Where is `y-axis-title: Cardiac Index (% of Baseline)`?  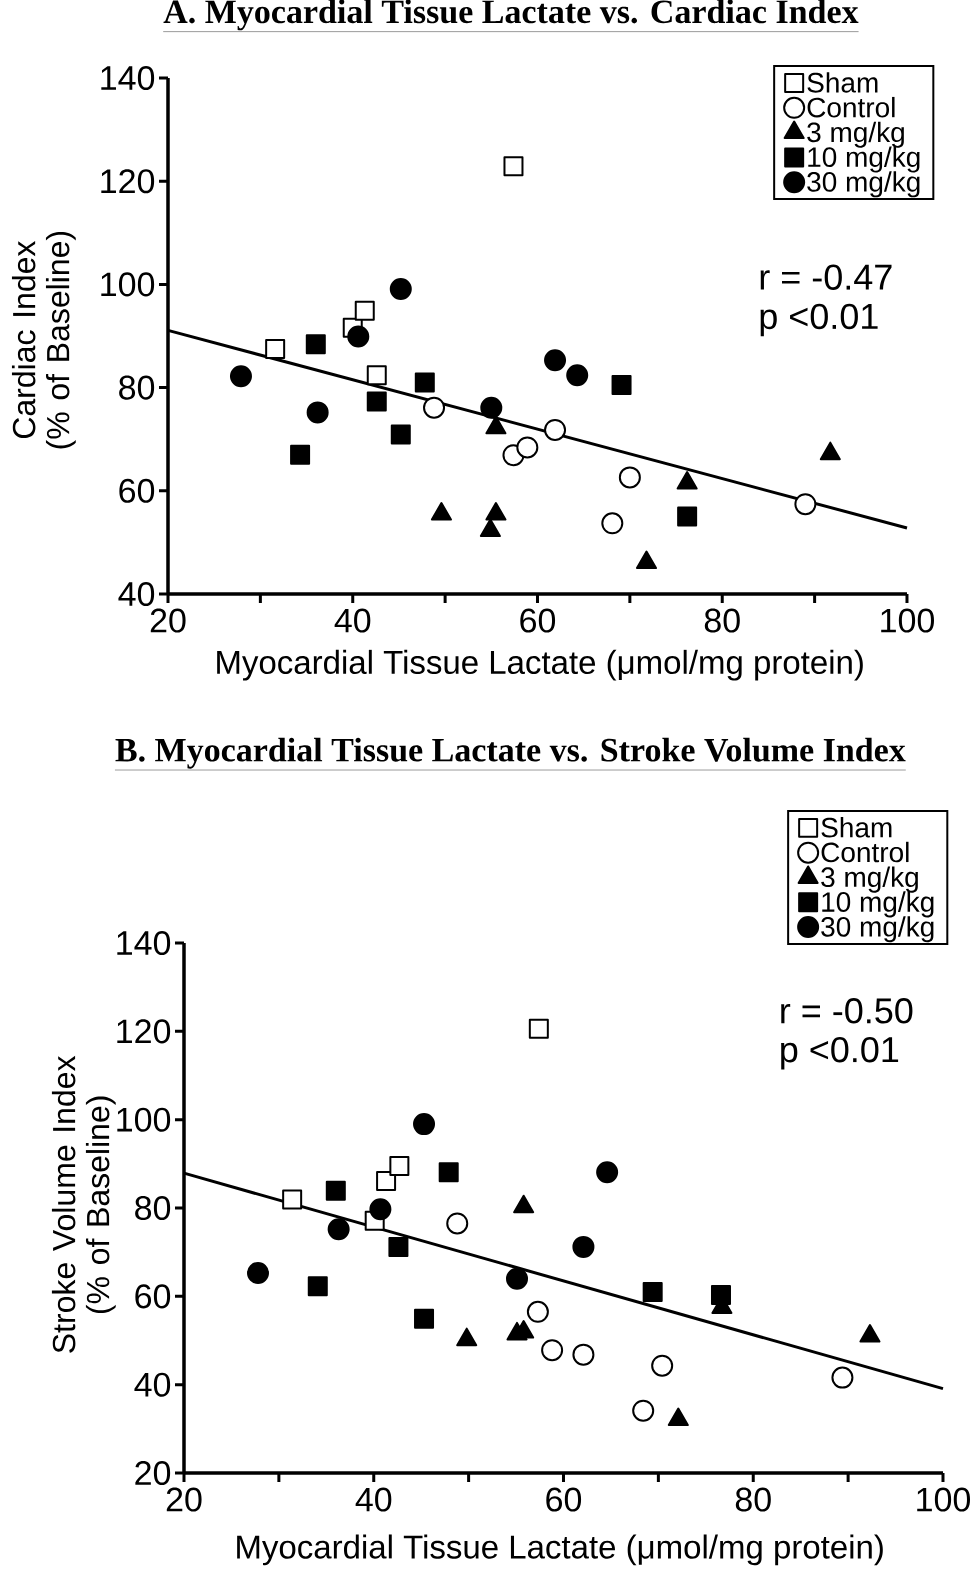 y-axis-title: Cardiac Index (% of Baseline) is located at coordinates (43, 340).